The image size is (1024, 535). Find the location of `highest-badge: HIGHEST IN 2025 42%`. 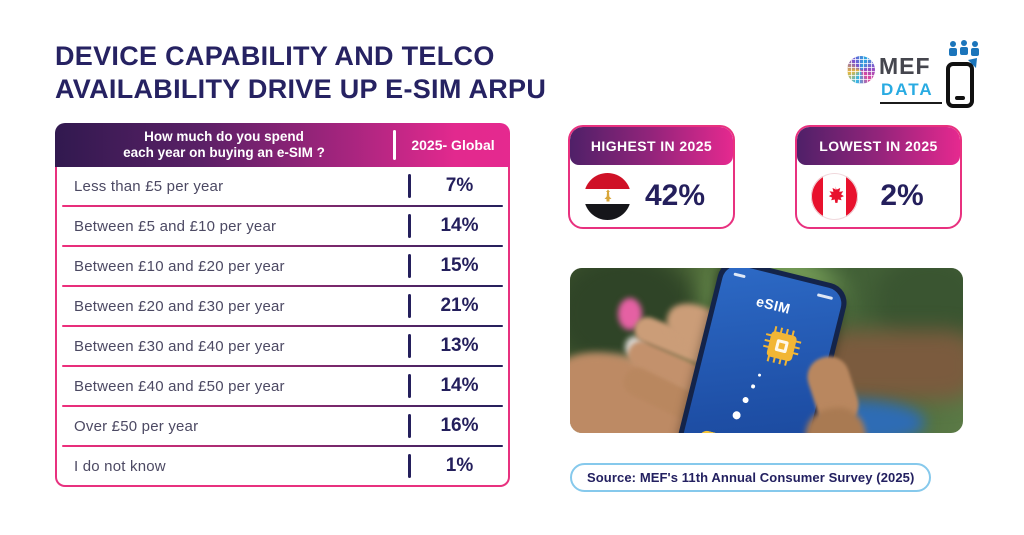

highest-badge: HIGHEST IN 2025 42% is located at coordinates (651, 177).